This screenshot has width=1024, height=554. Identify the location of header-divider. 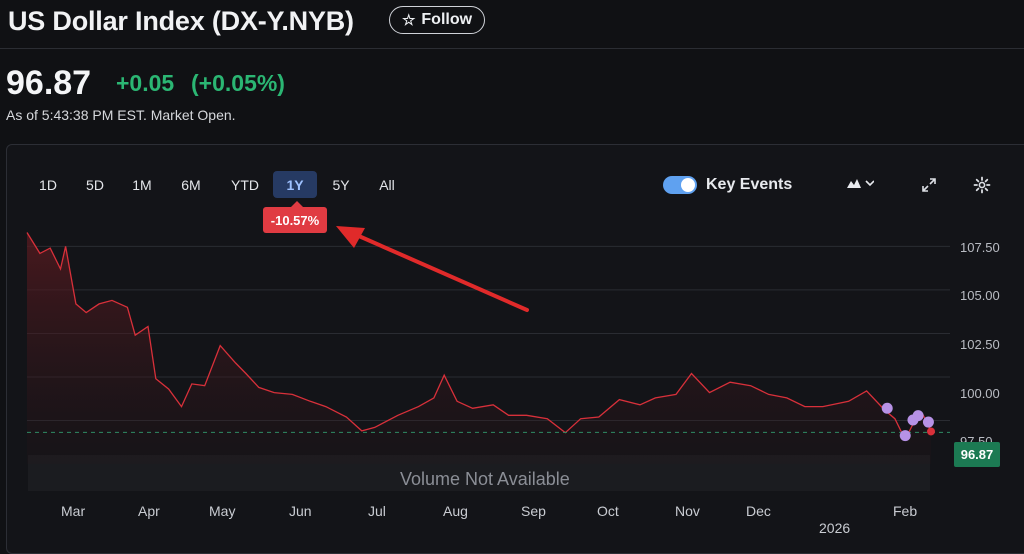
(512, 48).